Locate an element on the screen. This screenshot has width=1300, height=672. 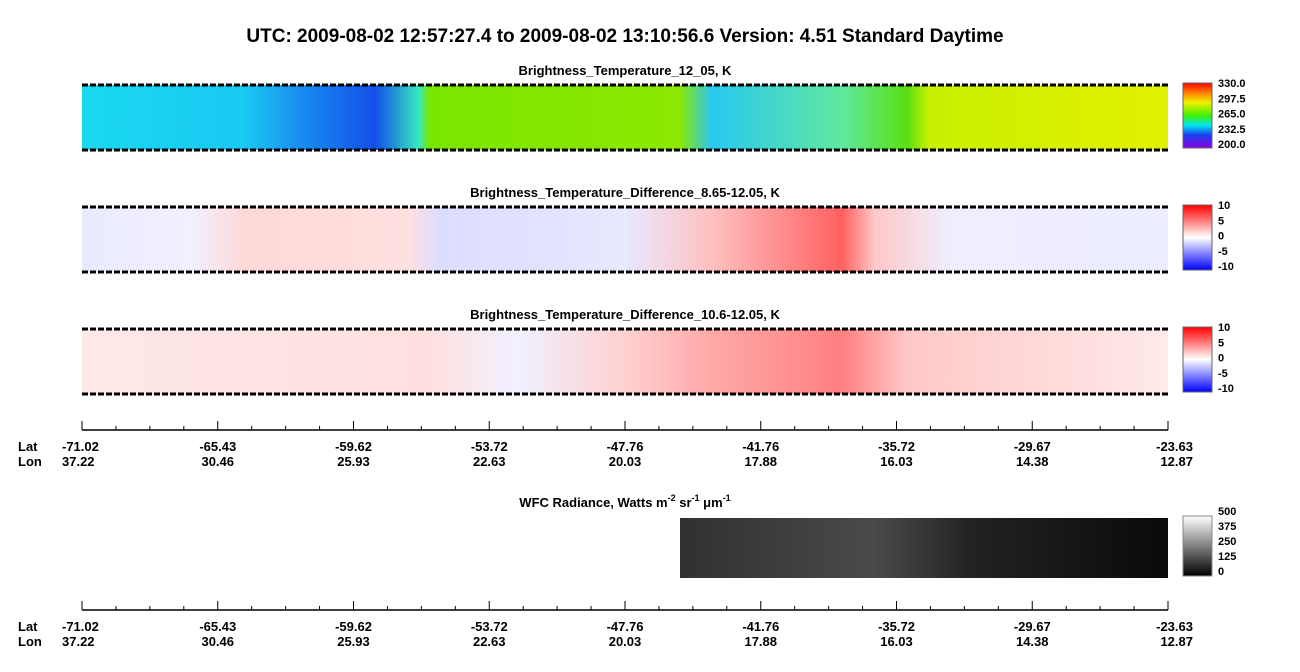
colorbar-label: 375 is located at coordinates (1227, 527).